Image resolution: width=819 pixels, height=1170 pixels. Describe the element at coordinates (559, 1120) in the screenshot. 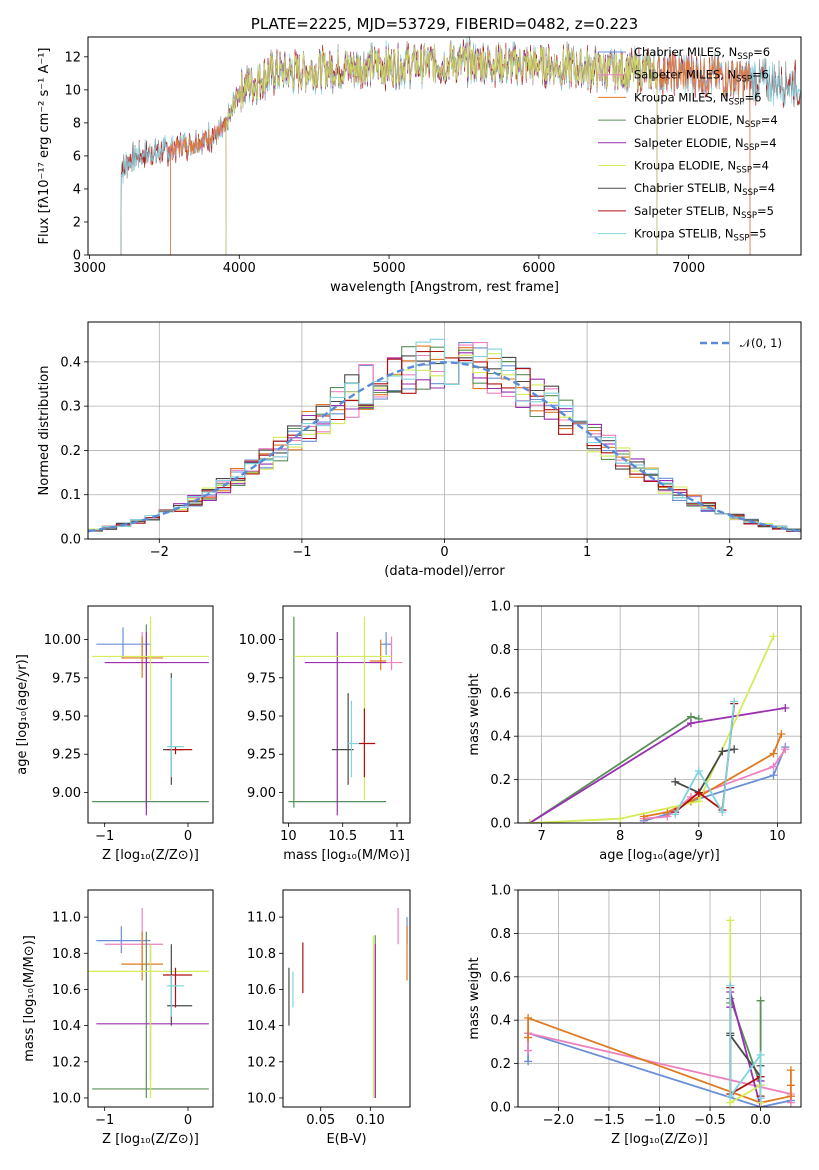

I see `x-tick-label: −2.0` at that location.